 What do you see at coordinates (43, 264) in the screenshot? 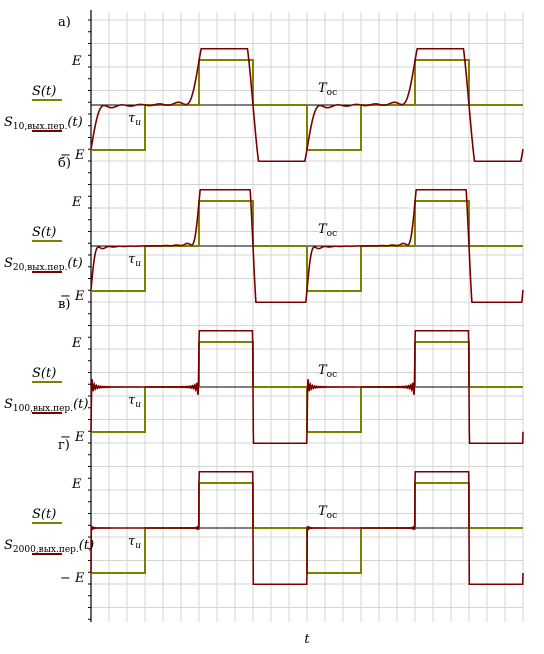
I see `legend-label-response: S20,вых.пер.(t)` at bounding box center [43, 264].